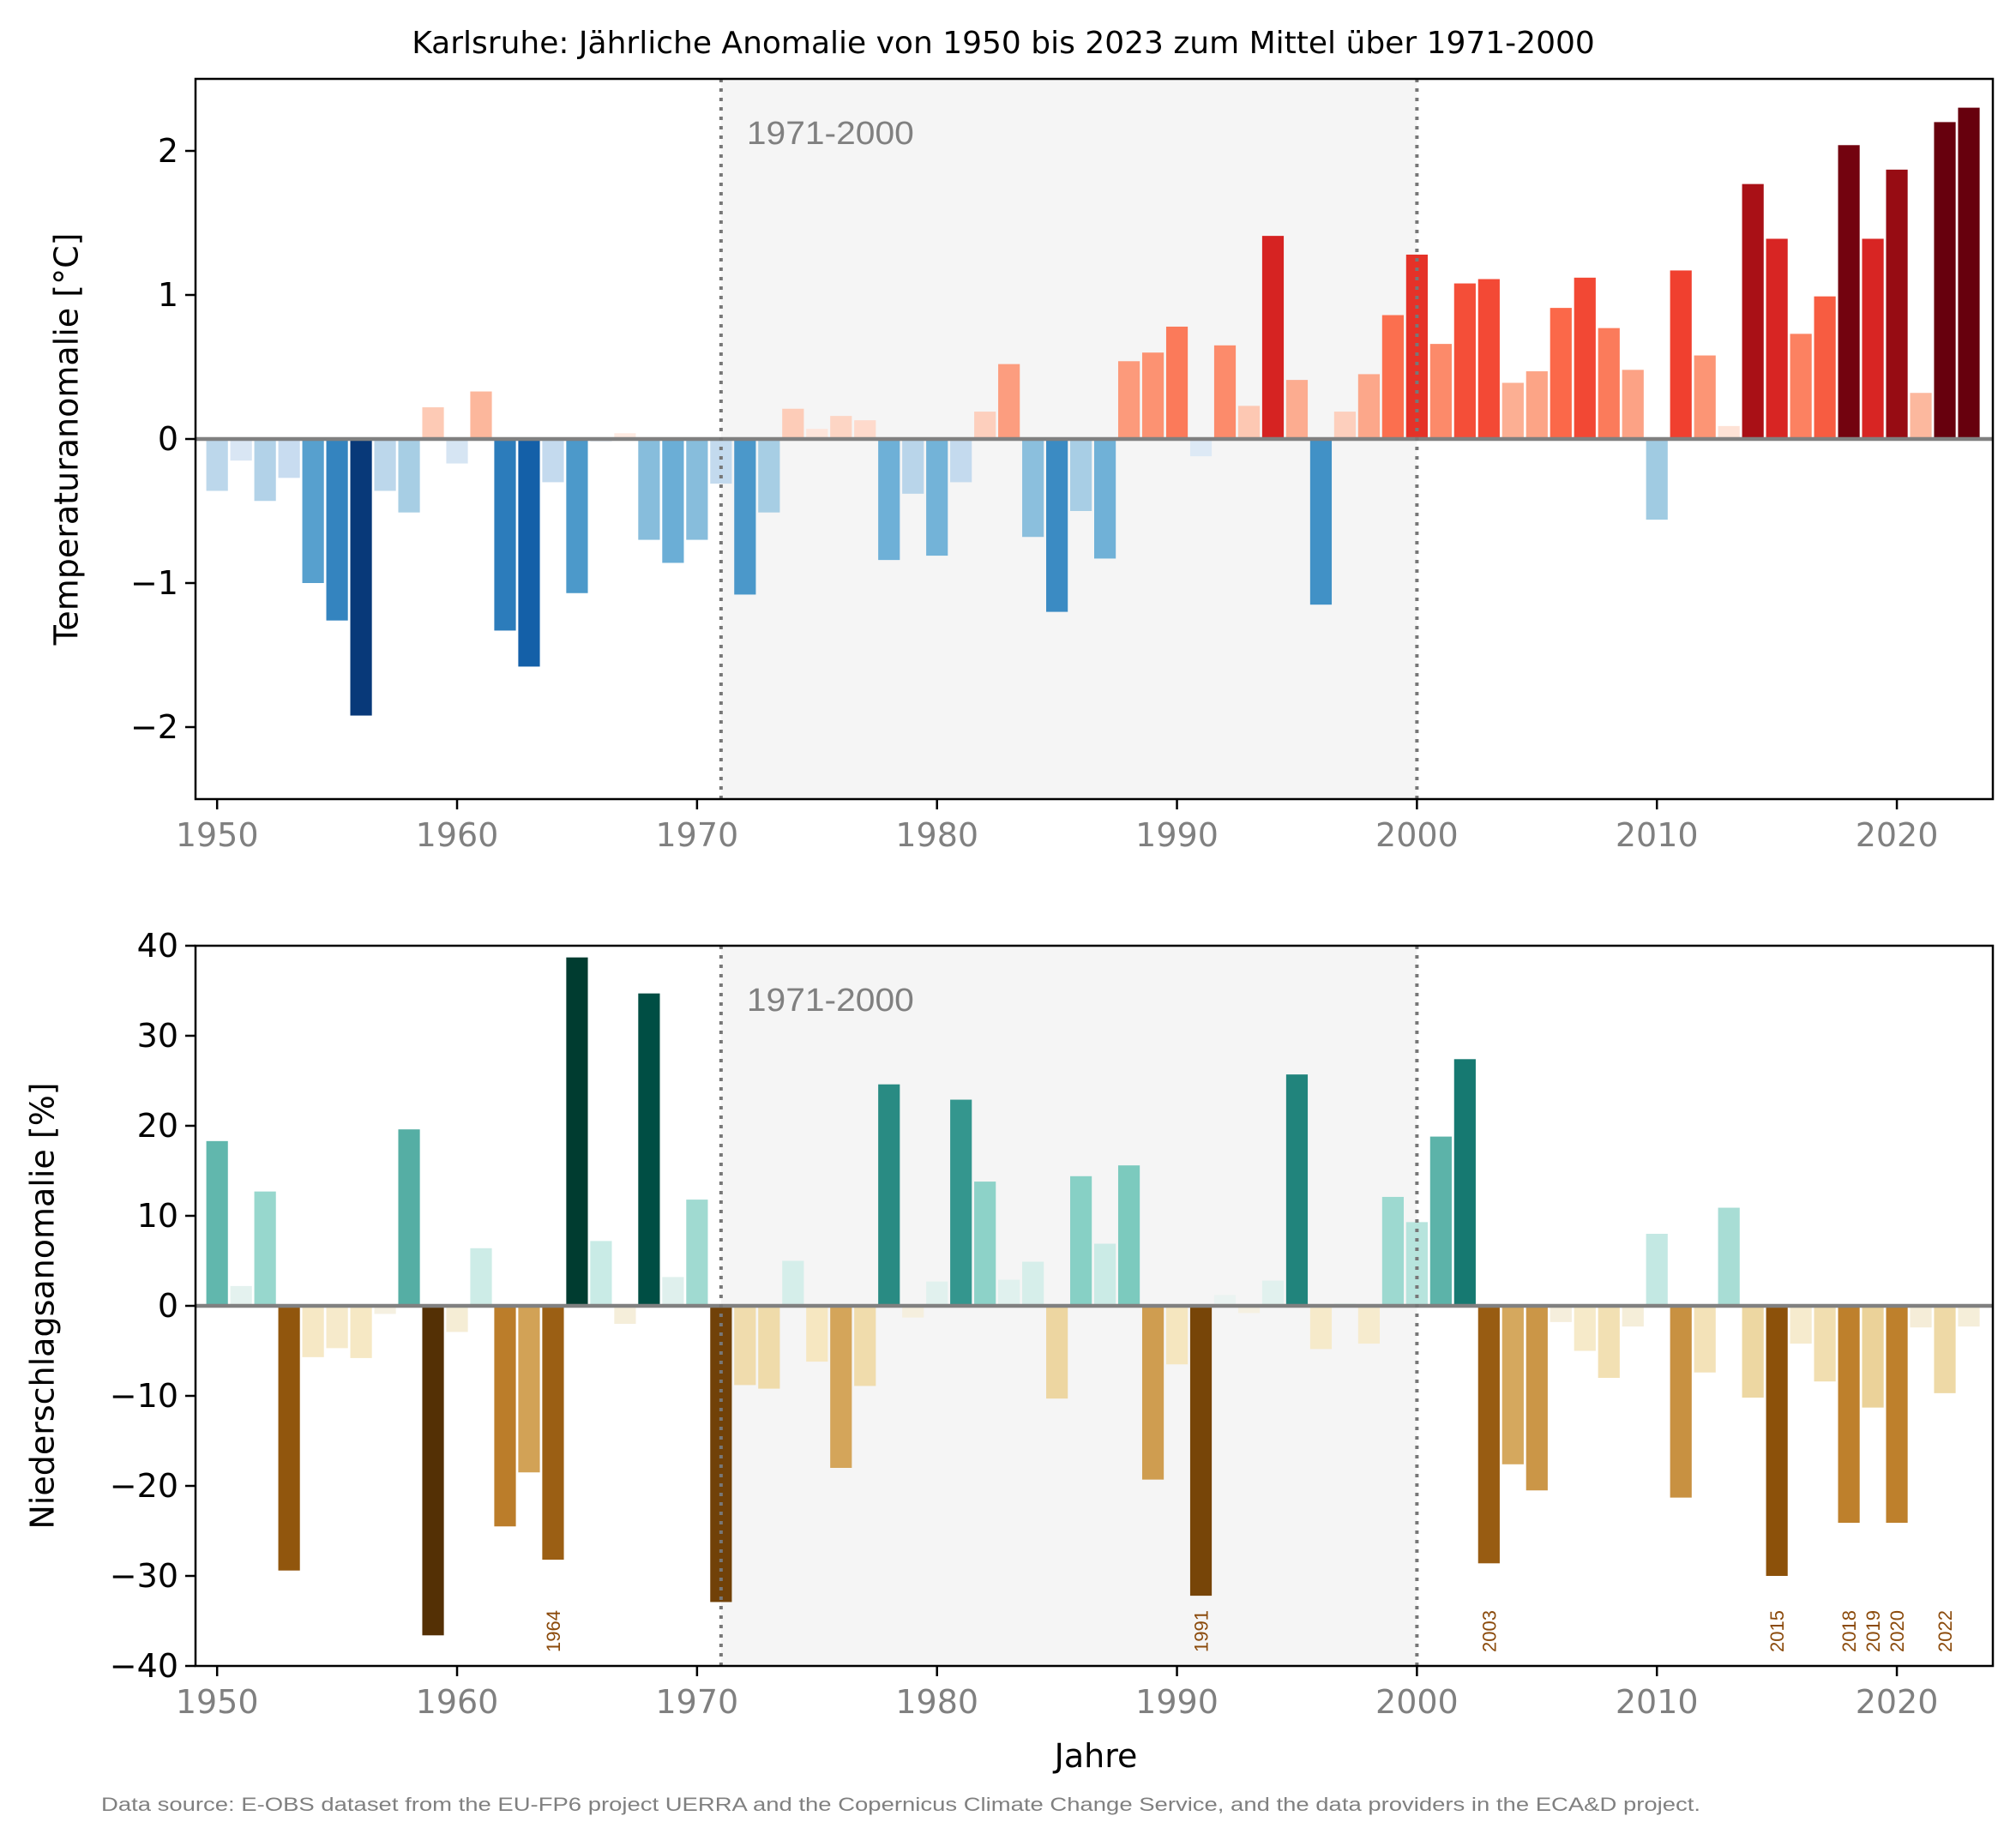 This screenshot has height=1840, width=2016. Describe the element at coordinates (745, 517) in the screenshot. I see `bar-1972` at that location.